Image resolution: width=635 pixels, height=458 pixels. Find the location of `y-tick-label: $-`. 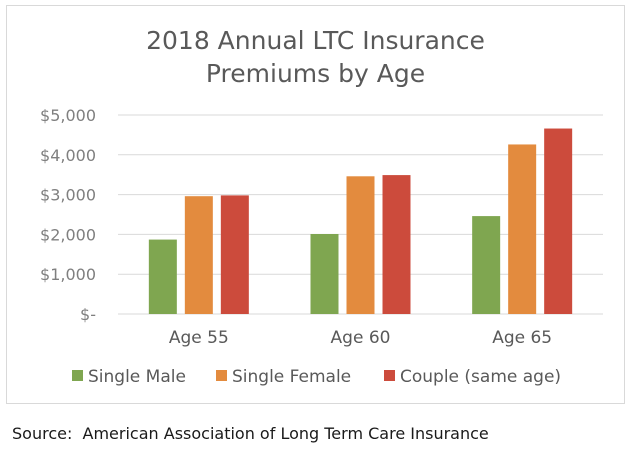

y-tick-label: $- is located at coordinates (88, 314).